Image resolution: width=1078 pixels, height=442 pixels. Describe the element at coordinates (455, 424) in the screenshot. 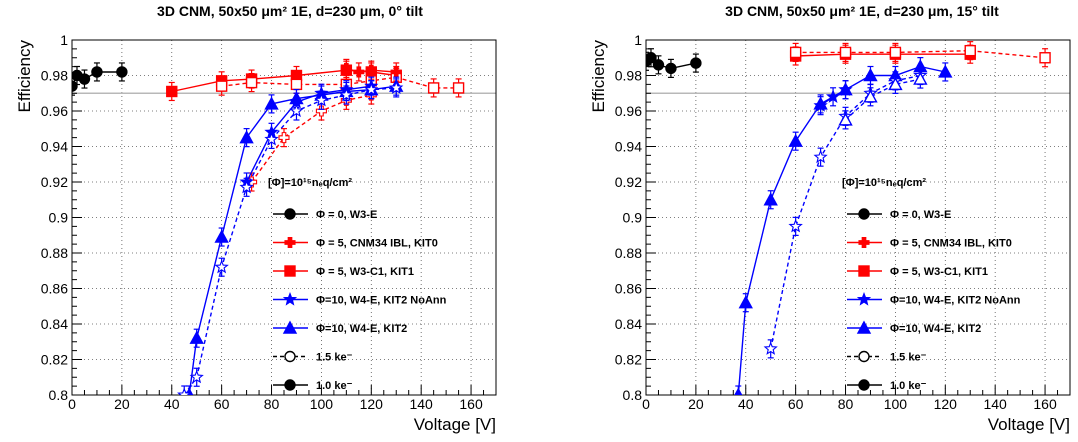

I see `x-axis-label: Voltage [V]` at that location.